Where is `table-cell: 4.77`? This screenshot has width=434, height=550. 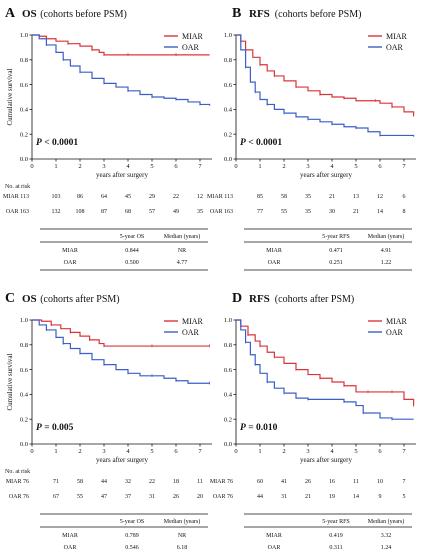 table-cell: 4.77 is located at coordinates (182, 263).